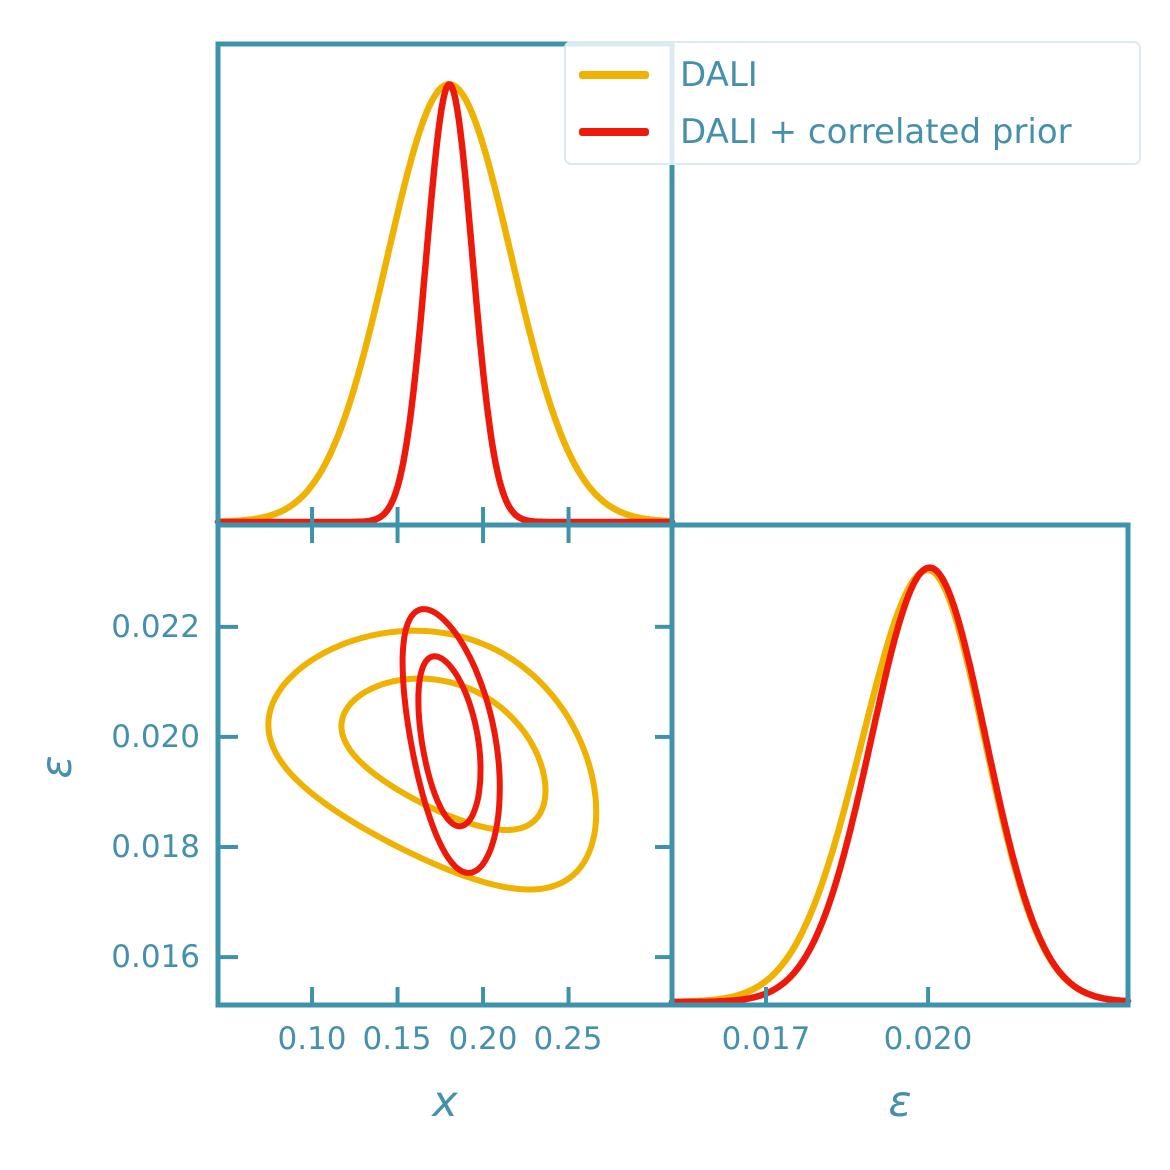  I want to click on x-tick-label-1: 0.15, so click(397, 1039).